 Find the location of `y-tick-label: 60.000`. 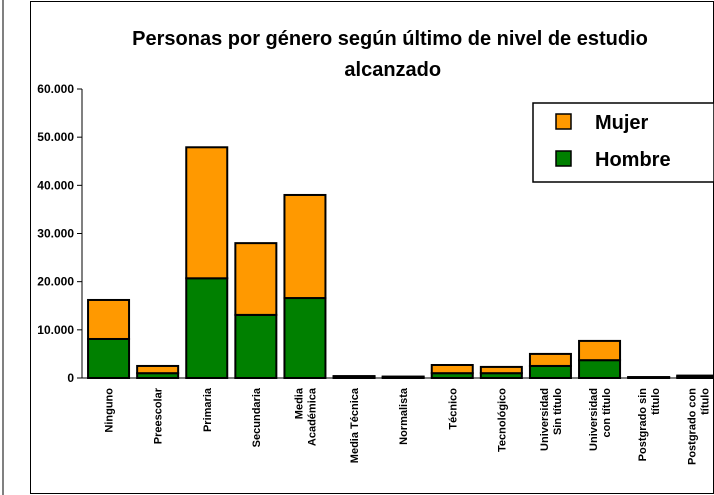

y-tick-label: 60.000 is located at coordinates (55, 89).